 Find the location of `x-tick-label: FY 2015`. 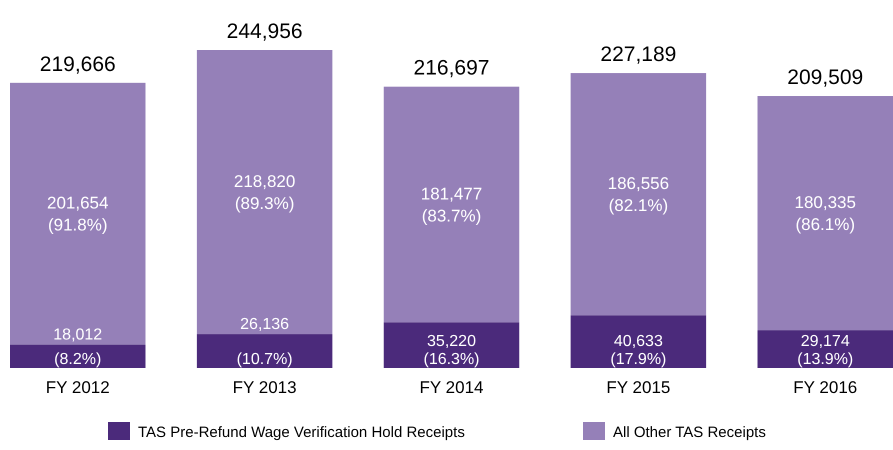

x-tick-label: FY 2015 is located at coordinates (638, 387).